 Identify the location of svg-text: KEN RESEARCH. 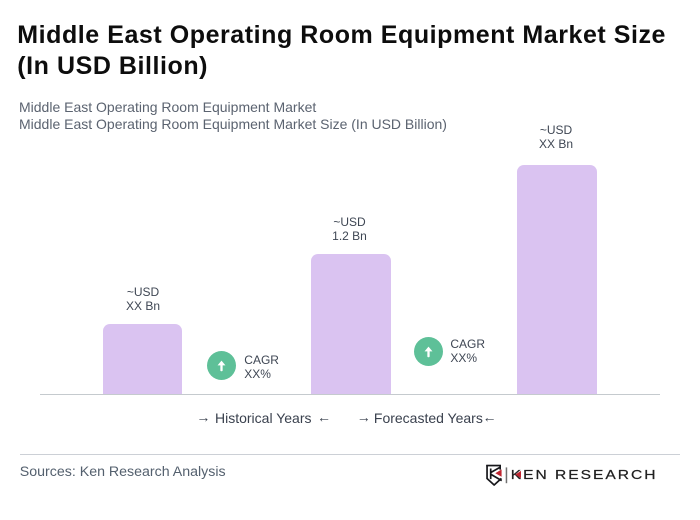
(584, 475).